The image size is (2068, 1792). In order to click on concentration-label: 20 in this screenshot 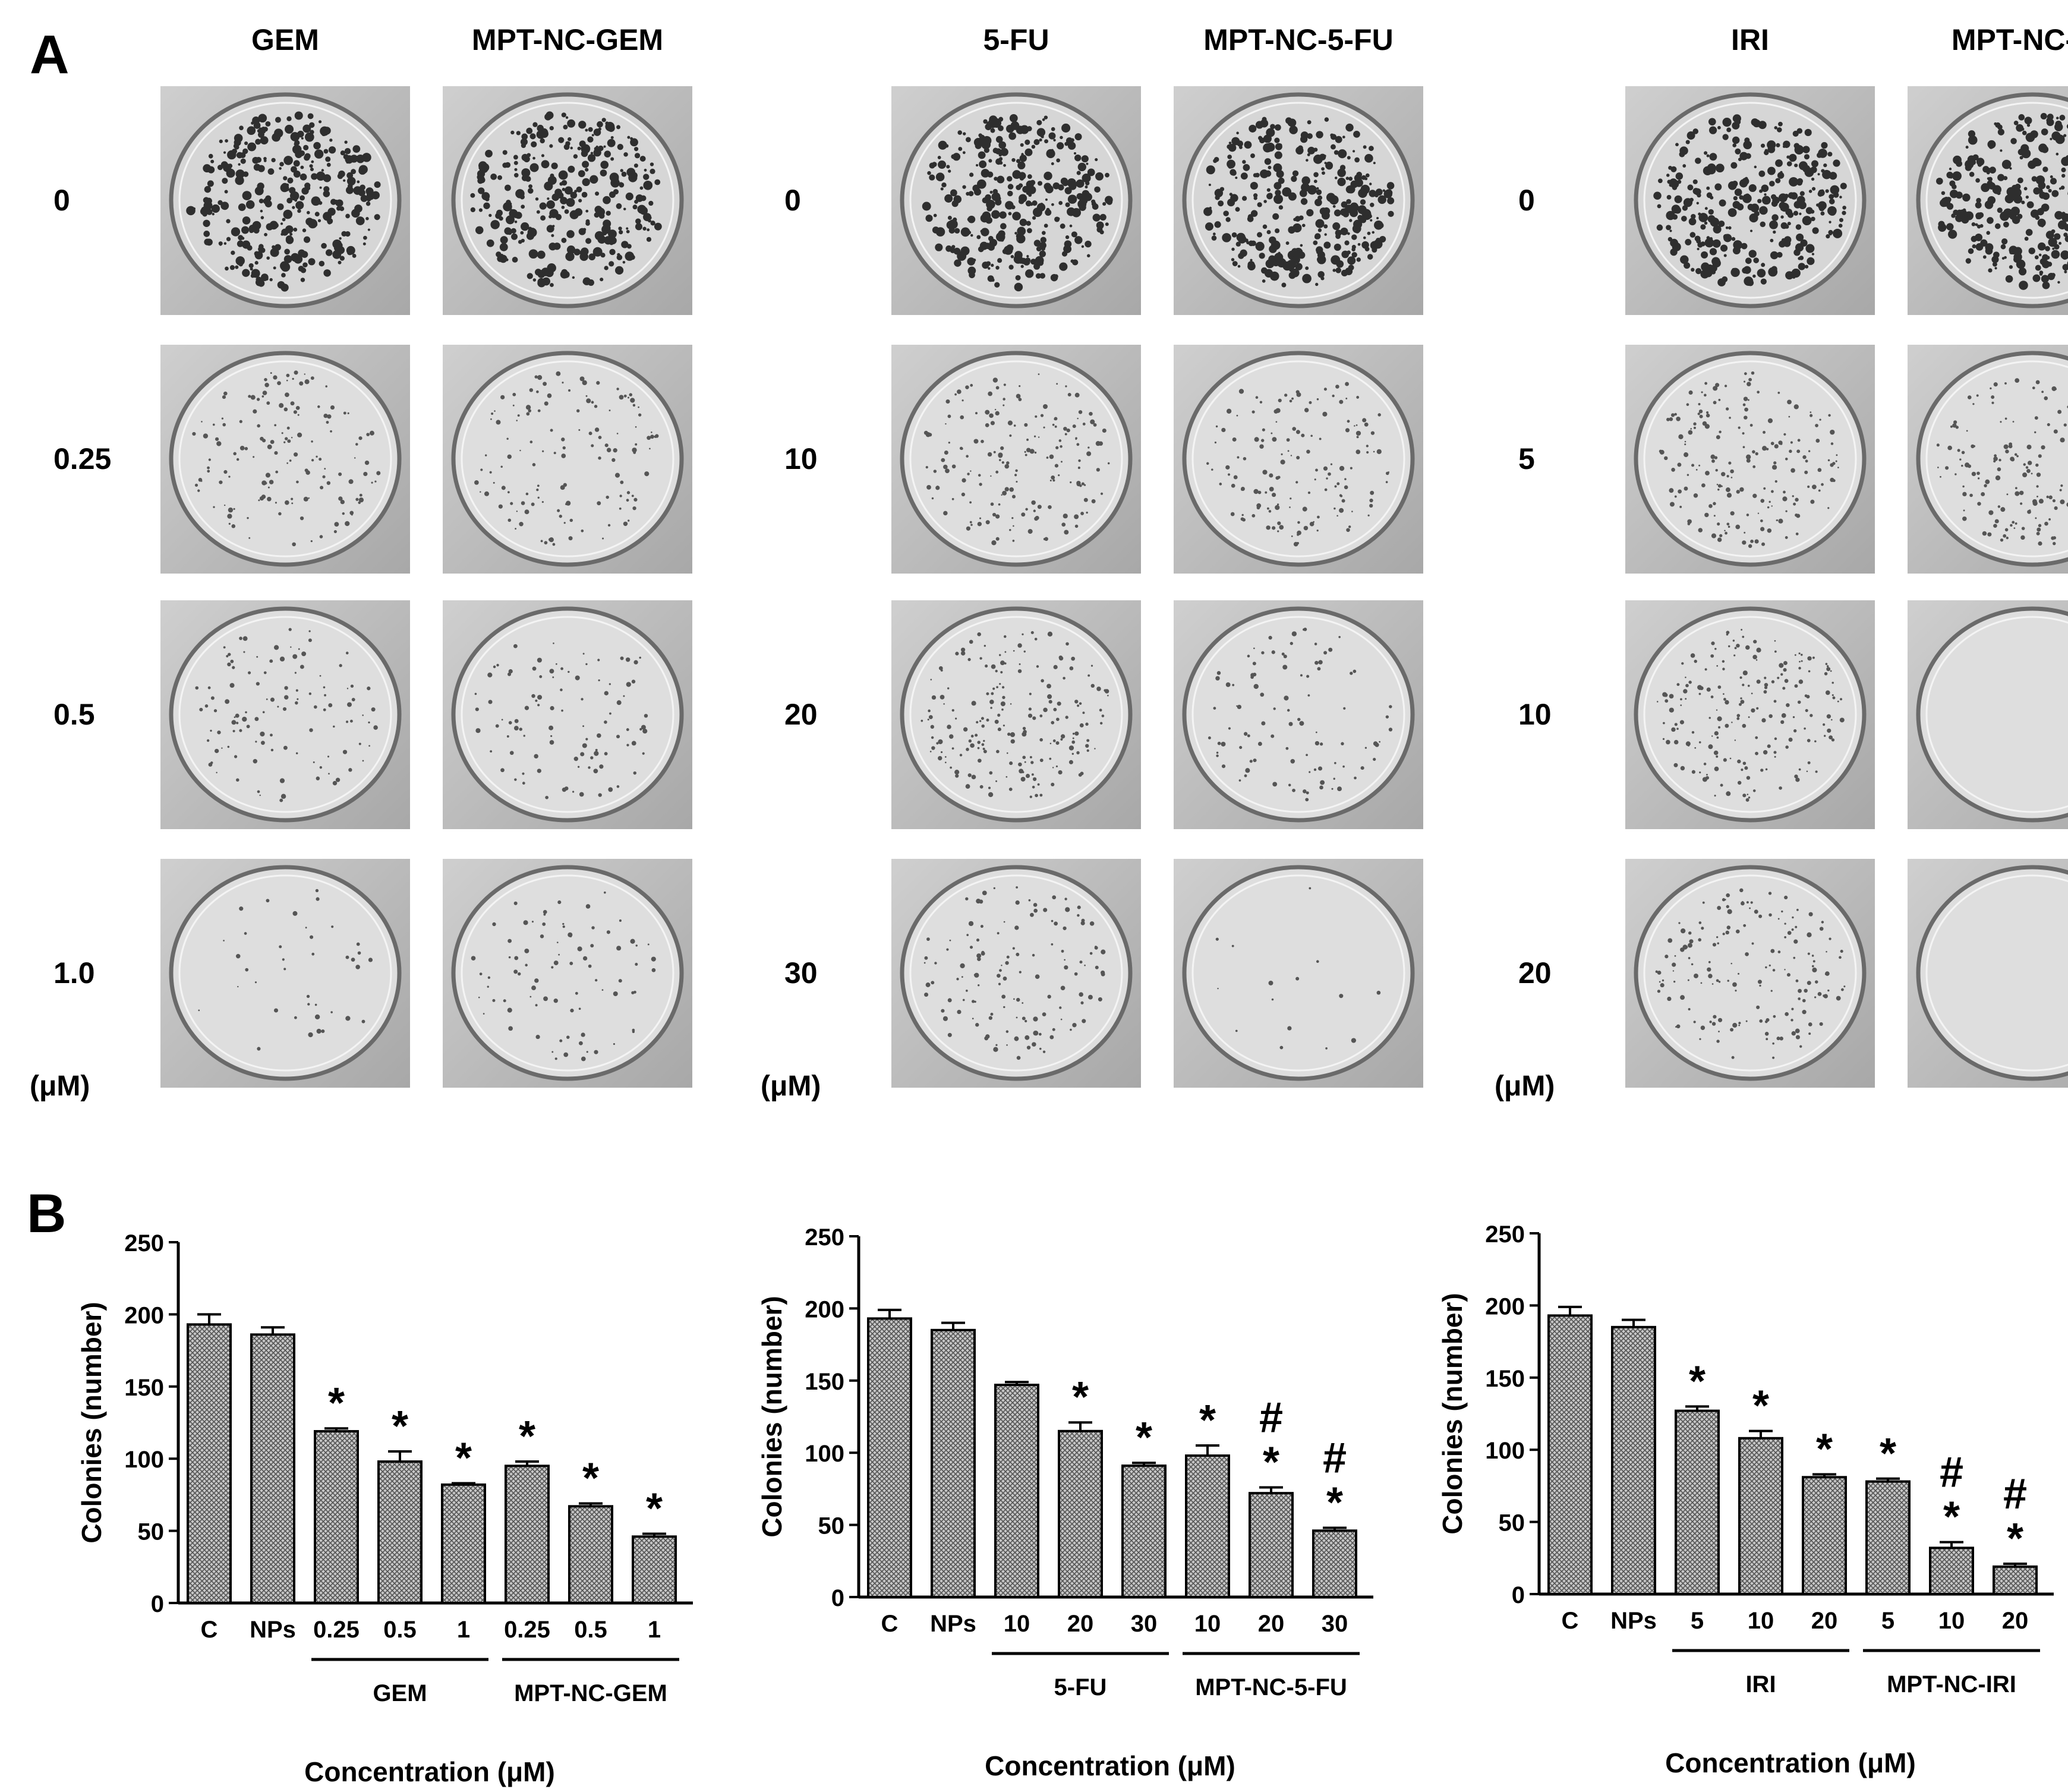, I will do `click(1535, 973)`.